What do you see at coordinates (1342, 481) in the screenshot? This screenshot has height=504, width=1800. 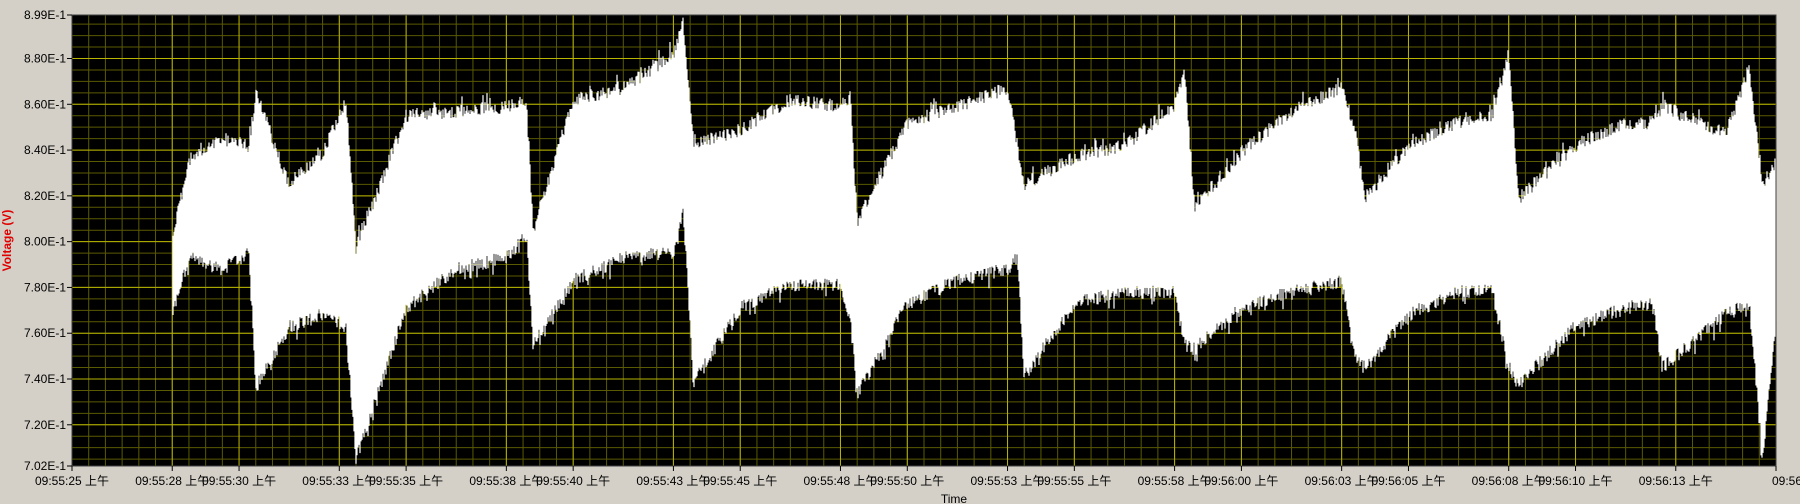 I see `x-tick-label: 09:56:03 上午` at bounding box center [1342, 481].